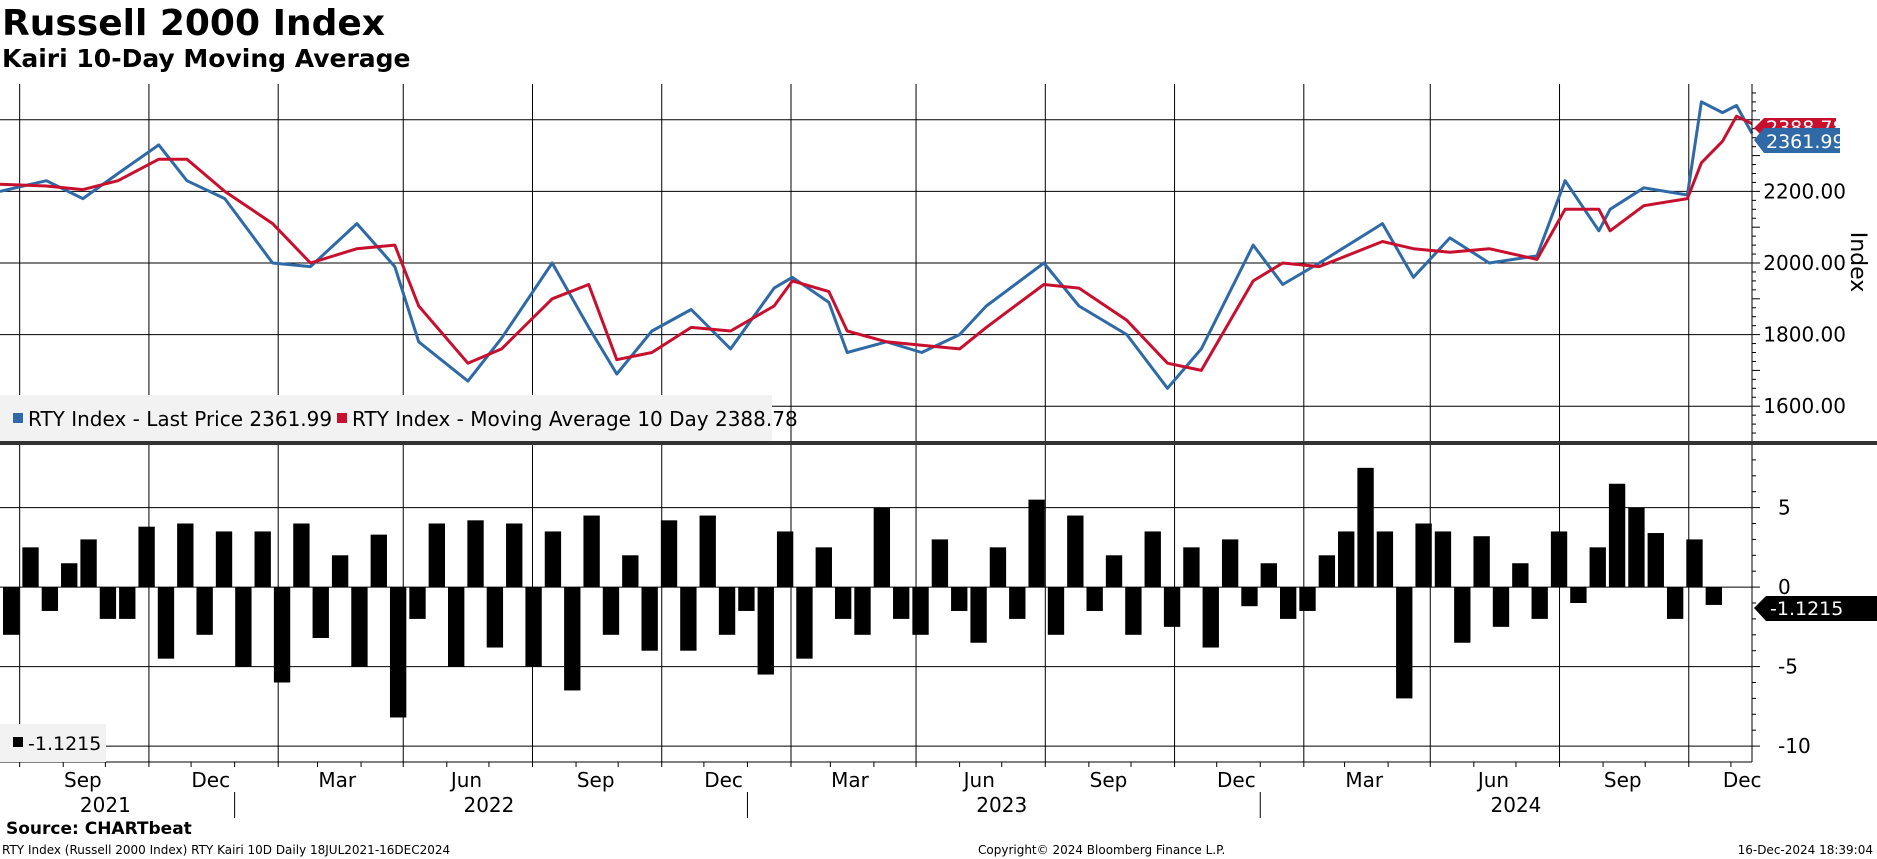  Describe the element at coordinates (99, 829) in the screenshot. I see `footer-source: Source: CHARTbeat` at that location.